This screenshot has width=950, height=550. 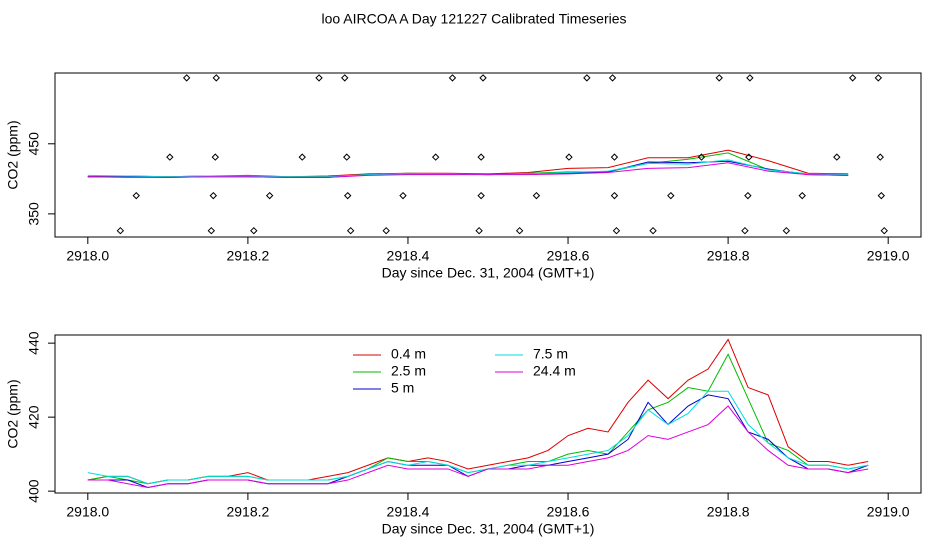 What do you see at coordinates (34, 491) in the screenshot?
I see `y-tick-label: 400` at bounding box center [34, 491].